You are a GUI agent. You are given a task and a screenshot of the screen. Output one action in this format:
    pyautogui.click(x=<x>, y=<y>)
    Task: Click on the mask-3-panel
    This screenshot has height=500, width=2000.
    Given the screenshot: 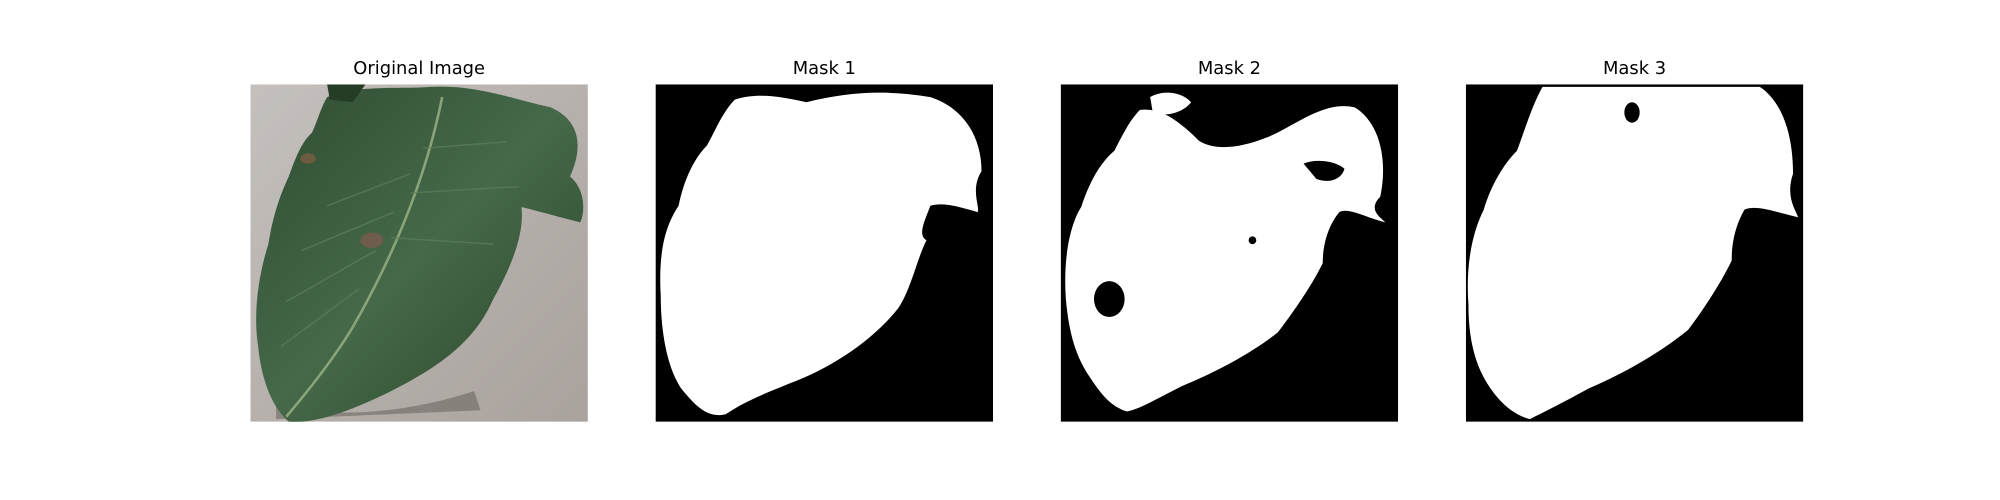 What is the action you would take?
    pyautogui.click(x=1634, y=253)
    